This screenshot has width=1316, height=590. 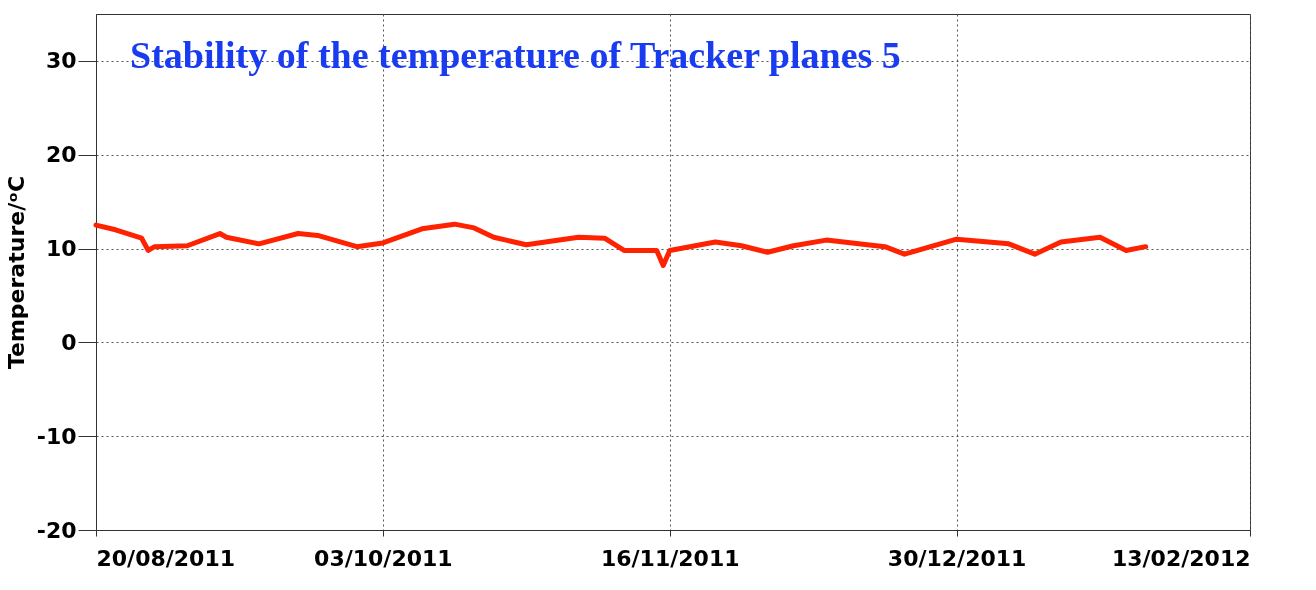 I want to click on x-tick-label: 13/02/2012, so click(x=1181, y=558).